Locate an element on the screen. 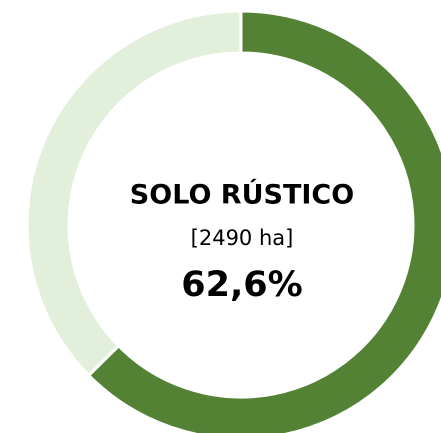  chart-subtitle: [2490 ha] is located at coordinates (242, 238).